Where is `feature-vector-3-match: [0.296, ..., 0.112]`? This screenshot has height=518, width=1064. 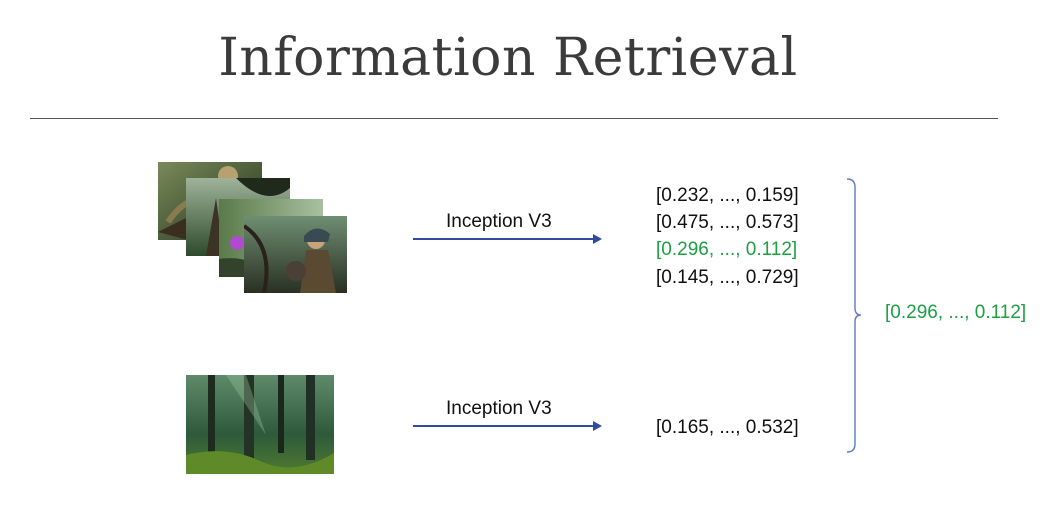
feature-vector-3-match: [0.296, ..., 0.112] is located at coordinates (727, 249).